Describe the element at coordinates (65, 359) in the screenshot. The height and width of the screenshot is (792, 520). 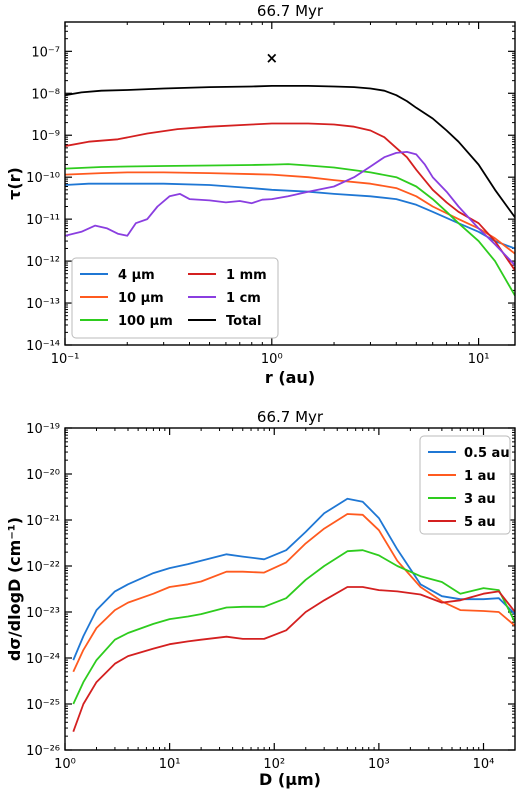
I see `x-tick-label: 10⁻¹` at that location.